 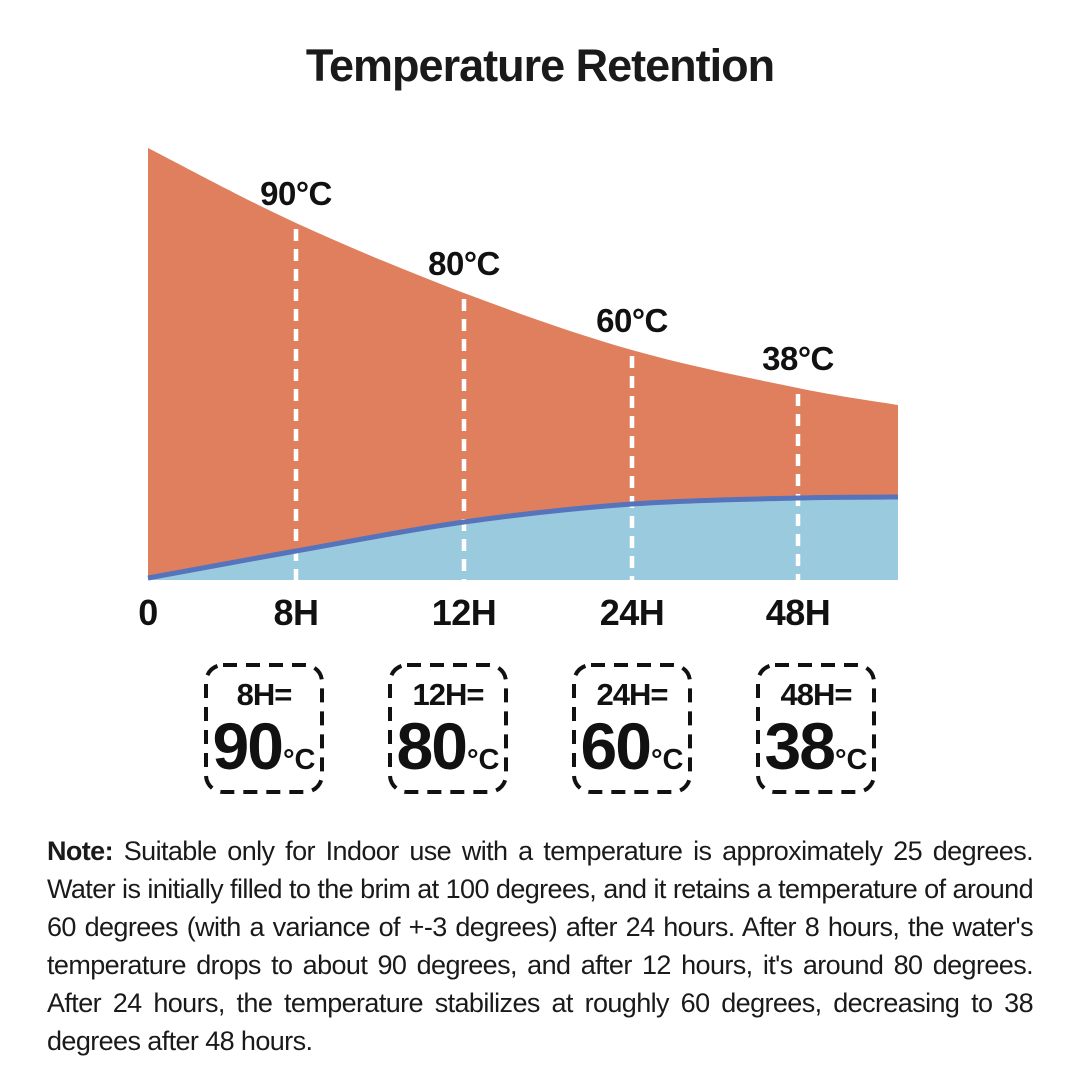 I want to click on box-hours-label: 48H=, so click(x=816, y=694).